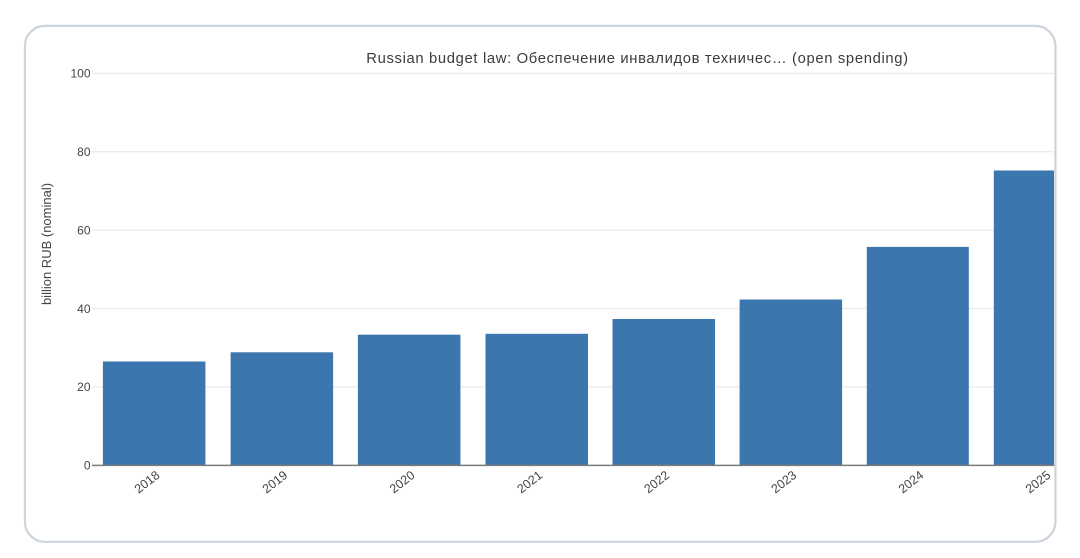 This screenshot has height=558, width=1080. Describe the element at coordinates (46, 244) in the screenshot. I see `svg-text: billion RUB (nominal)` at that location.